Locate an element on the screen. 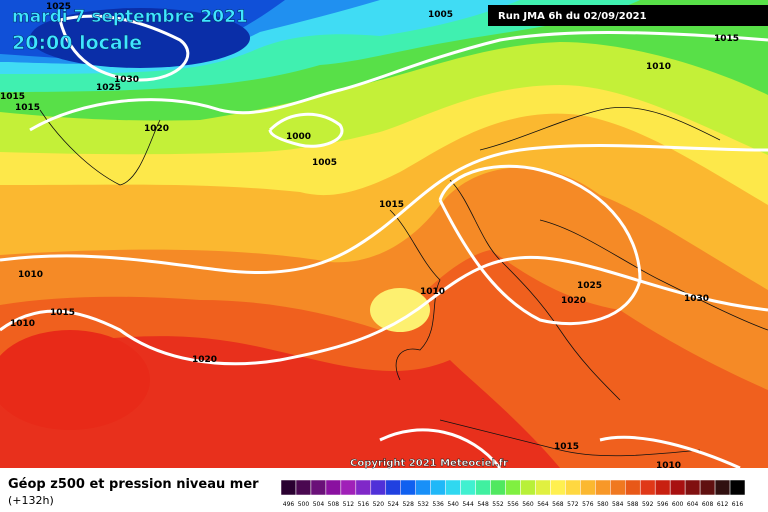  scale-label: 500 is located at coordinates (304, 504).